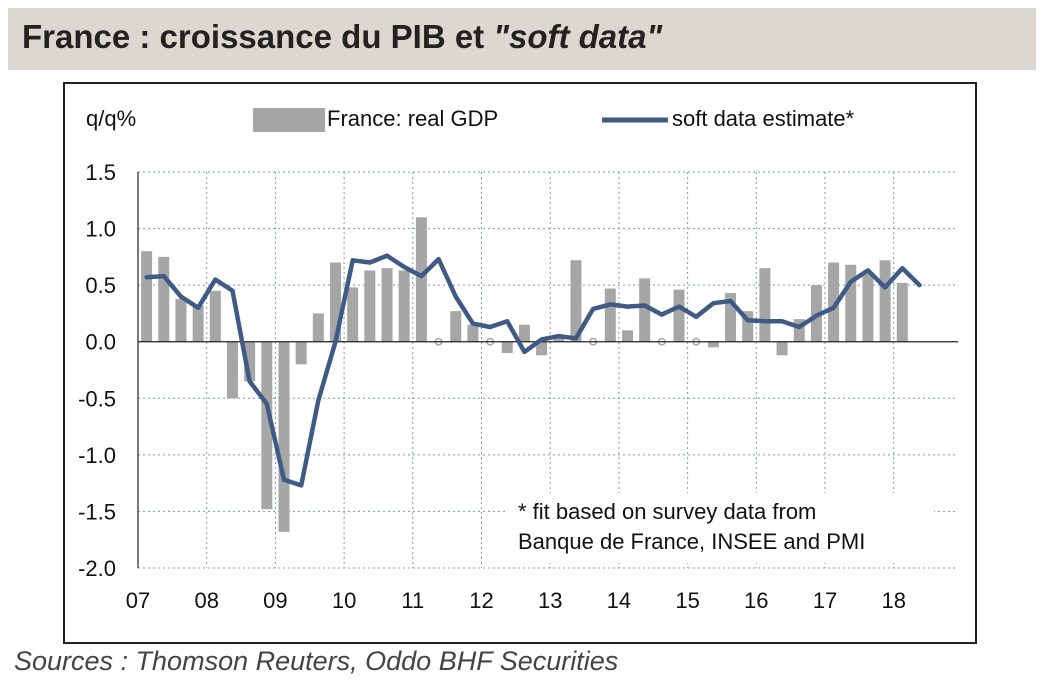 The image size is (1045, 687). Describe the element at coordinates (97, 455) in the screenshot. I see `y-tick-label: -1.0` at that location.